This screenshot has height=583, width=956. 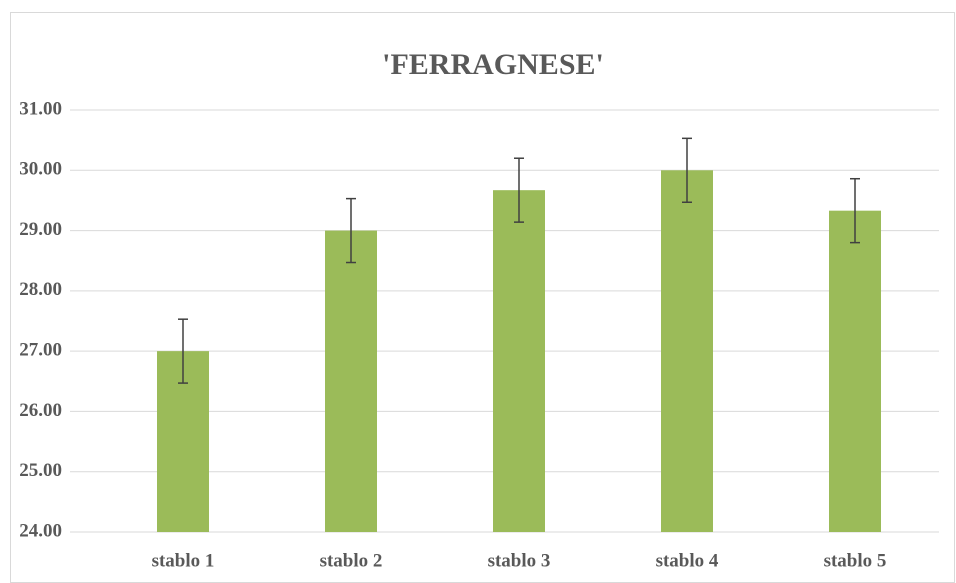 What do you see at coordinates (40, 350) in the screenshot?
I see `y-tick-label: 27.00` at bounding box center [40, 350].